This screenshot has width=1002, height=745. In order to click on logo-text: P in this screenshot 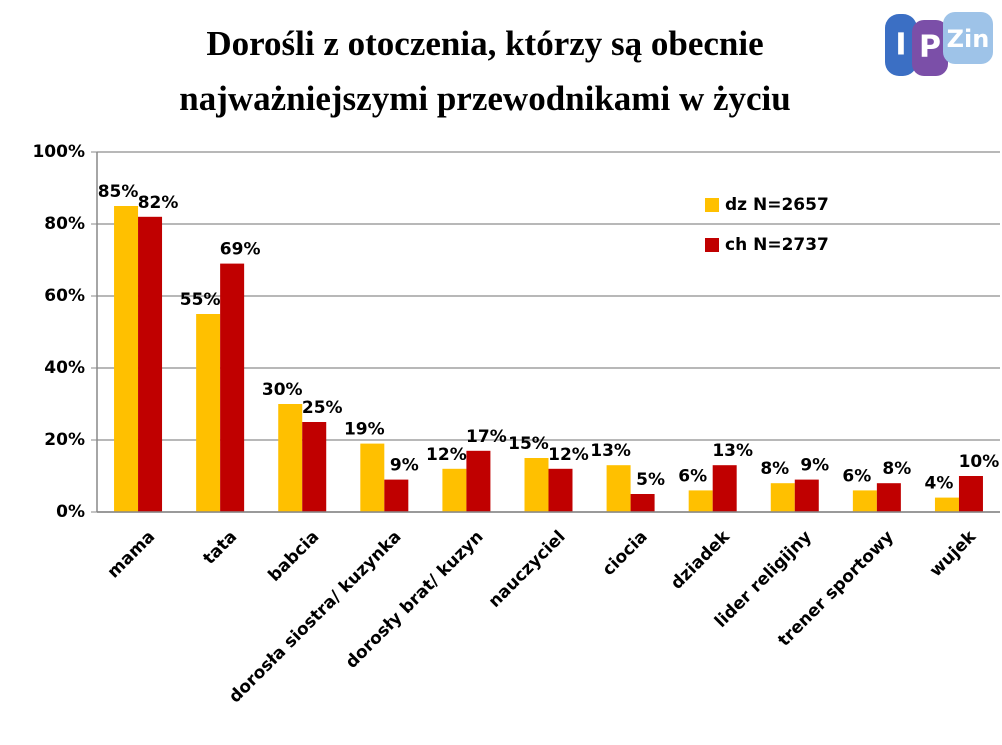, I will do `click(930, 47)`.